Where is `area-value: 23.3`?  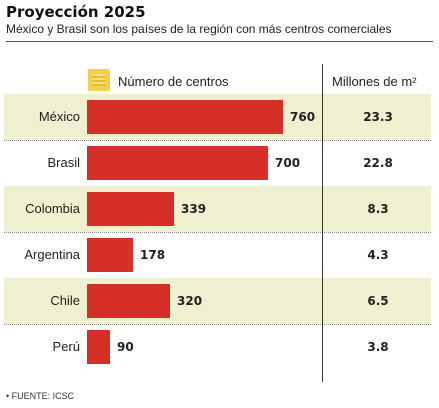
area-value: 23.3 is located at coordinates (378, 117).